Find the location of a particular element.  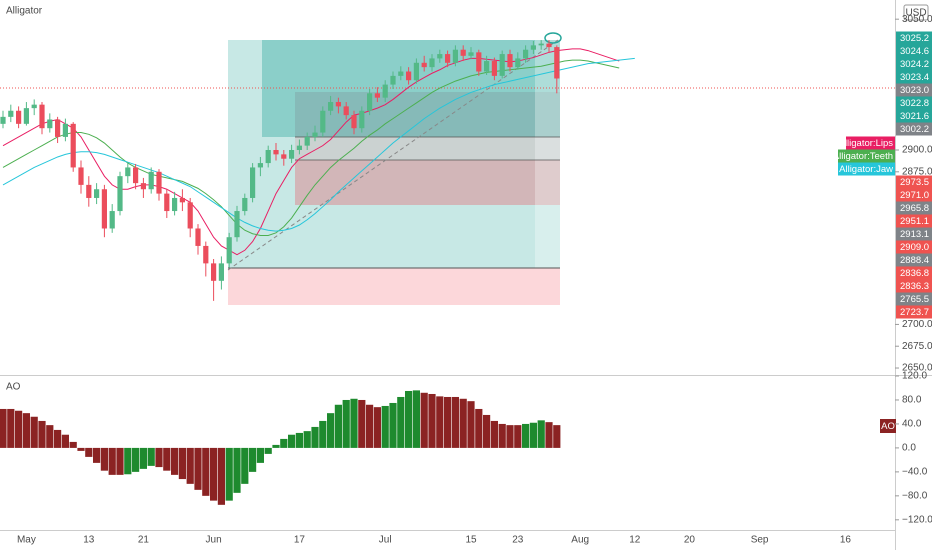

y-tick-label: −120.0 is located at coordinates (917, 519).